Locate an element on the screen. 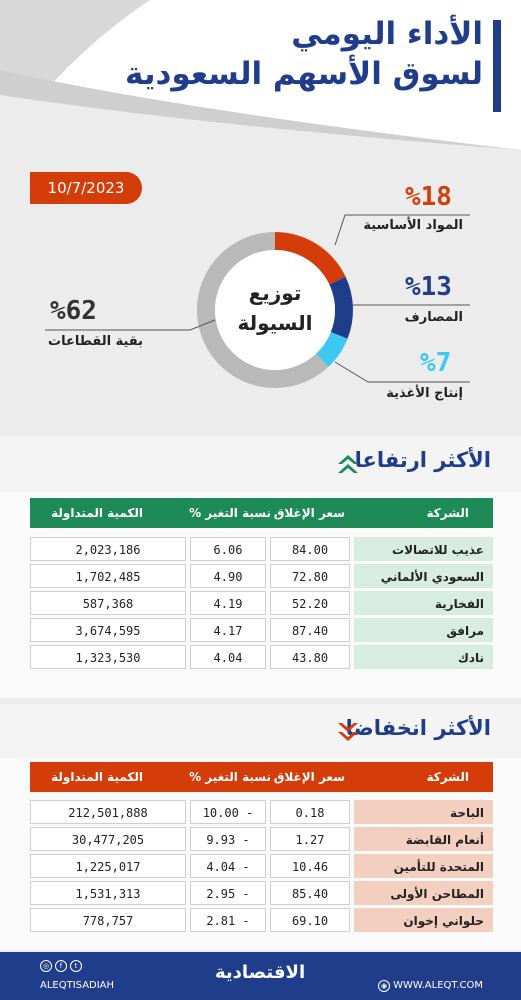  table-row: 30,477,205 9.93 -1.27 أنعام القابضة is located at coordinates (261, 839).